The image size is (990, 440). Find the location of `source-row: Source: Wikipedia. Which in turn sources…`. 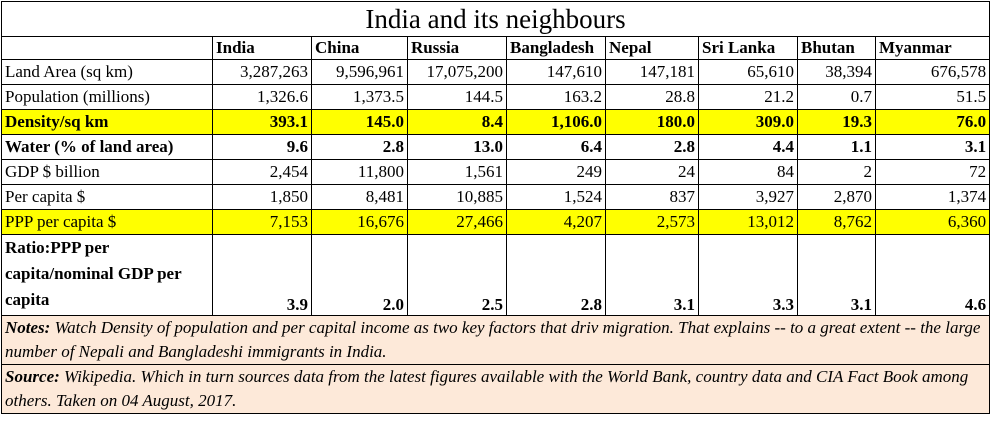

source-row: Source: Wikipedia. Which in turn sources… is located at coordinates (495, 389).